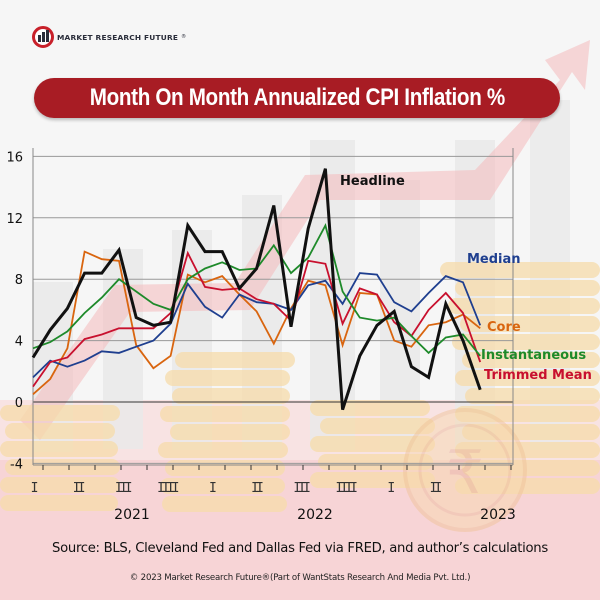 The width and height of the screenshot is (600, 600). I want to click on year-label: 2021, so click(132, 515).